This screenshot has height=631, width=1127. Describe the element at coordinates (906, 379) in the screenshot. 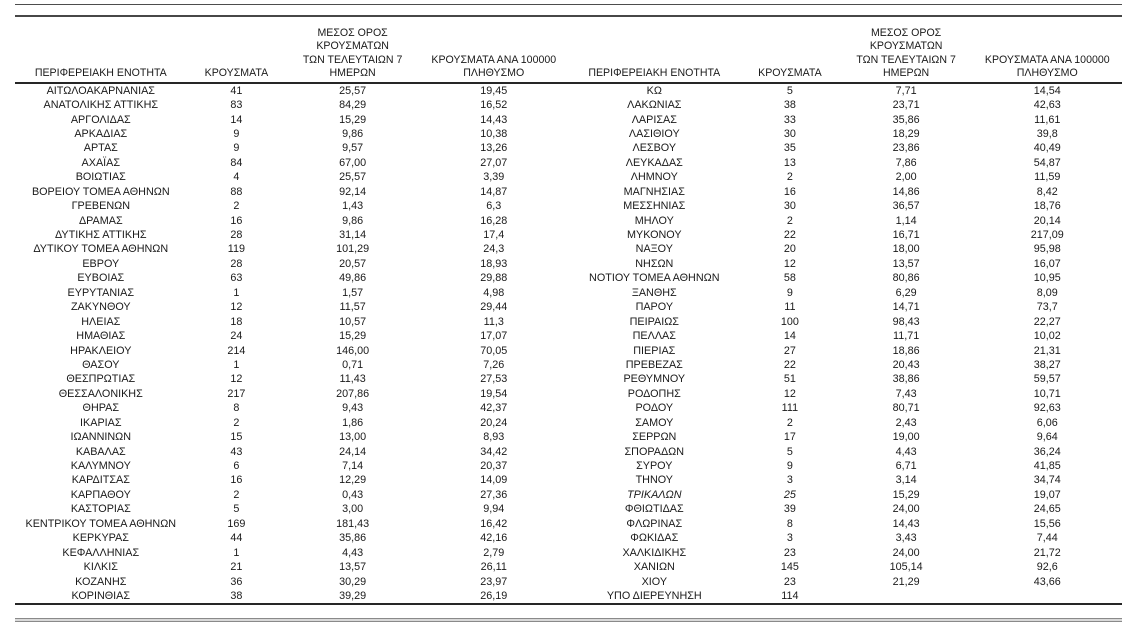

I see `cell-avg7: 38,86` at that location.